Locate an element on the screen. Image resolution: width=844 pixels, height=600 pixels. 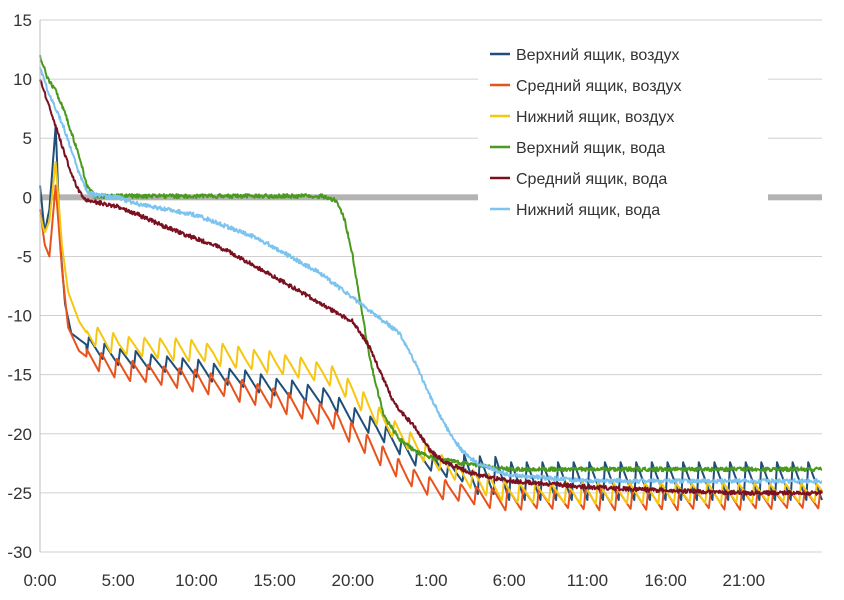
y-tick-label: -10 is located at coordinates (19, 316).